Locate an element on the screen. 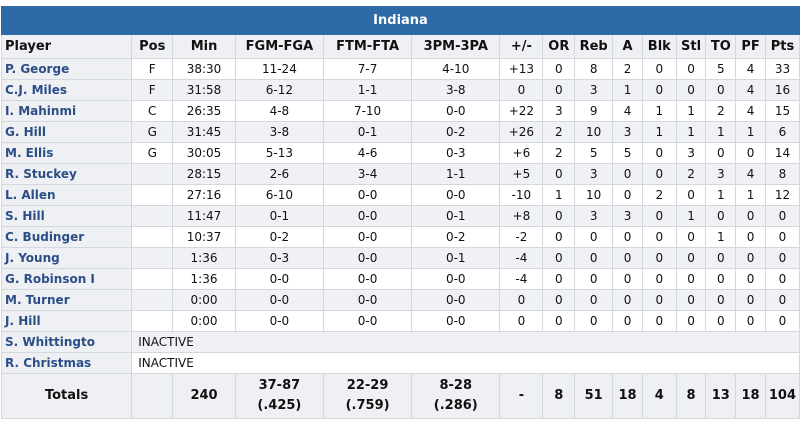  player-row: S. Hill 11:47 0-1 0-0 0-1 +8 0 3 3 0 1 0 0 0 is located at coordinates (400, 216).